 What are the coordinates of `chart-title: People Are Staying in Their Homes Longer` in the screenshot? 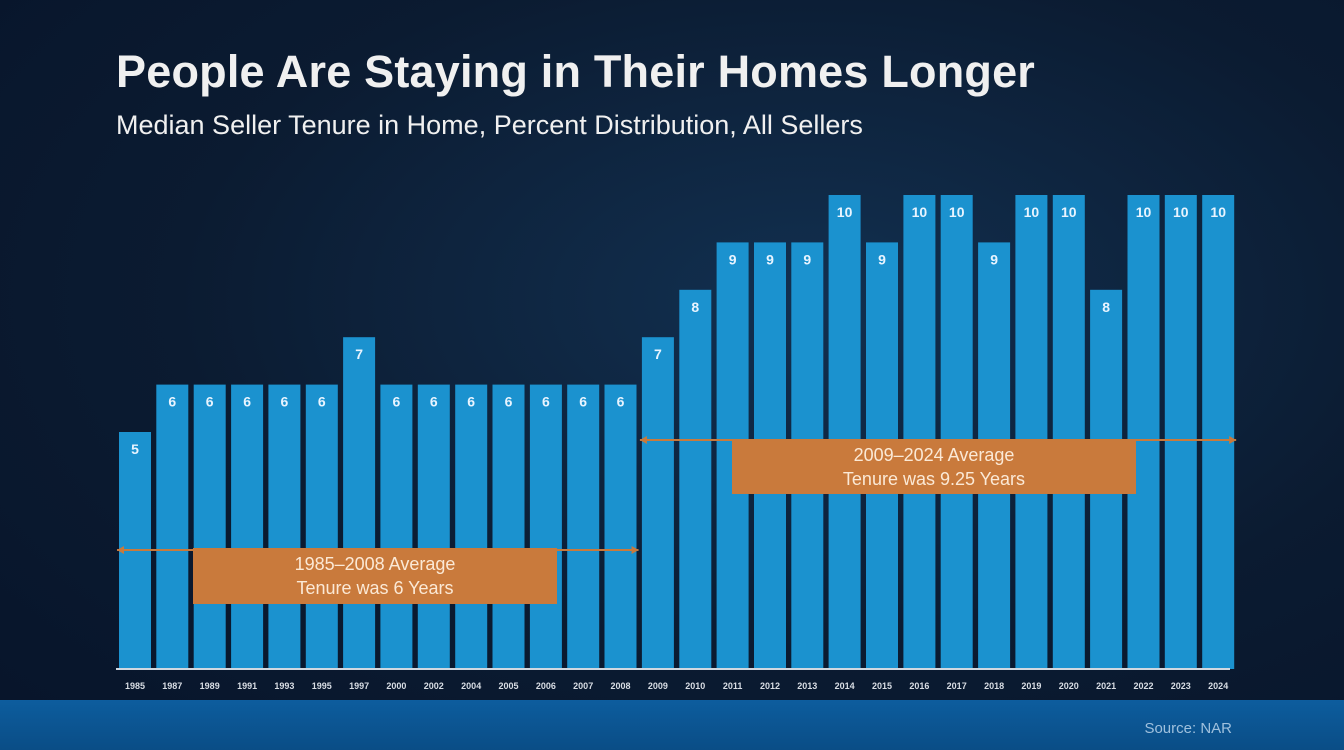 It's located at (576, 71).